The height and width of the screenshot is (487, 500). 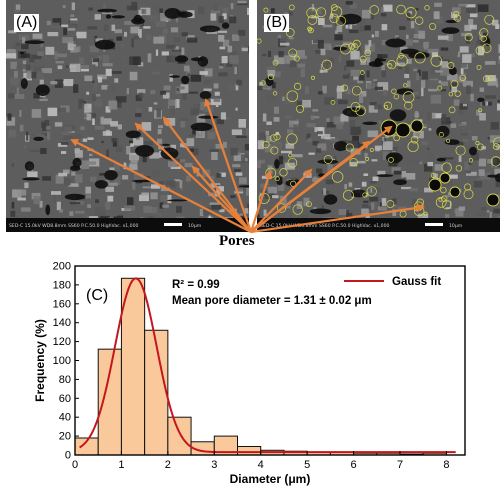 I want to click on mean-annotation: Mean pore diameter = 1.31 ± 0.02 μm, so click(x=272, y=301).